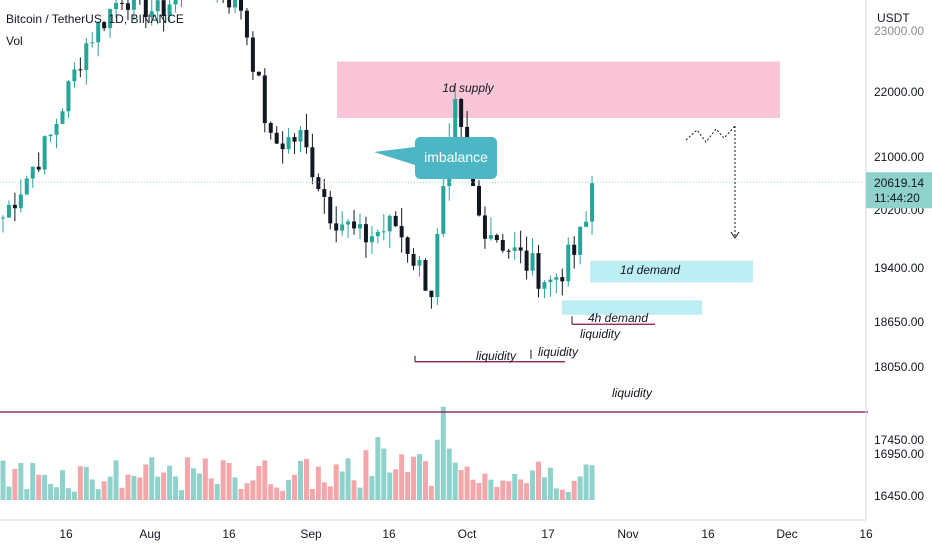  Describe the element at coordinates (899, 157) in the screenshot. I see `price-tick: 21000.00` at that location.